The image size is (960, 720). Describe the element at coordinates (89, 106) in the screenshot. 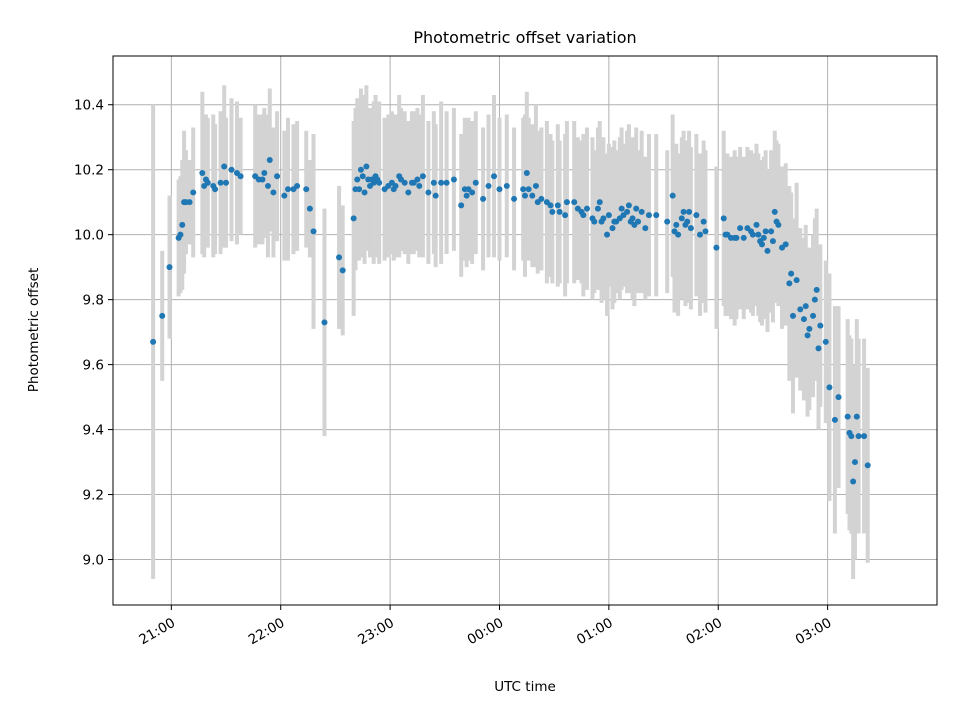

I see `y-tick-label: 10.4` at that location.